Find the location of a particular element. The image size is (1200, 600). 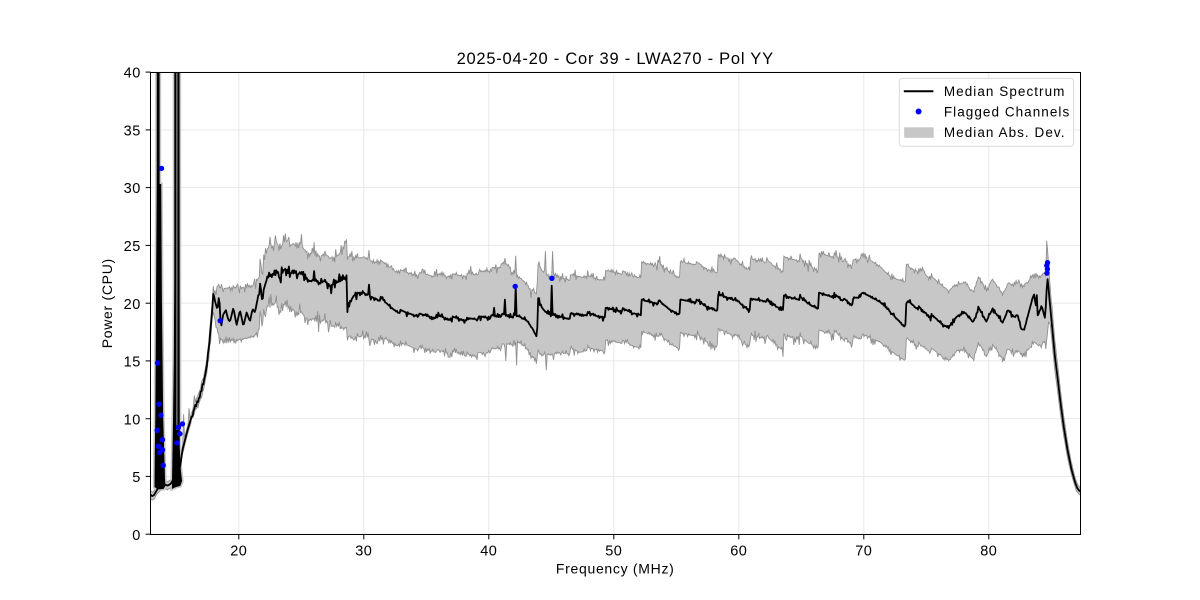

svg-text: Power (CPU) is located at coordinates (107, 303).